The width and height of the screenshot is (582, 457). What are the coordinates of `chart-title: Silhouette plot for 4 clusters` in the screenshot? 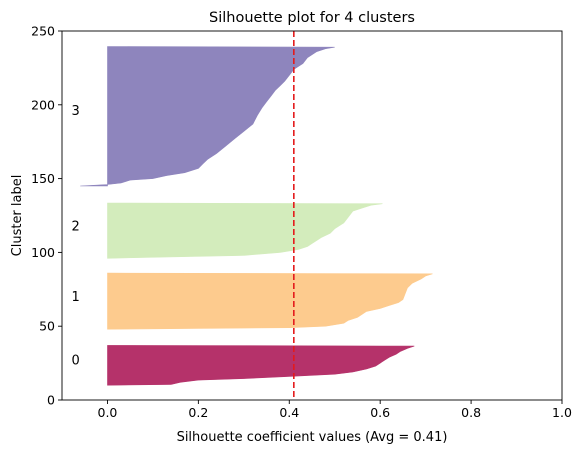 It's located at (312, 18).